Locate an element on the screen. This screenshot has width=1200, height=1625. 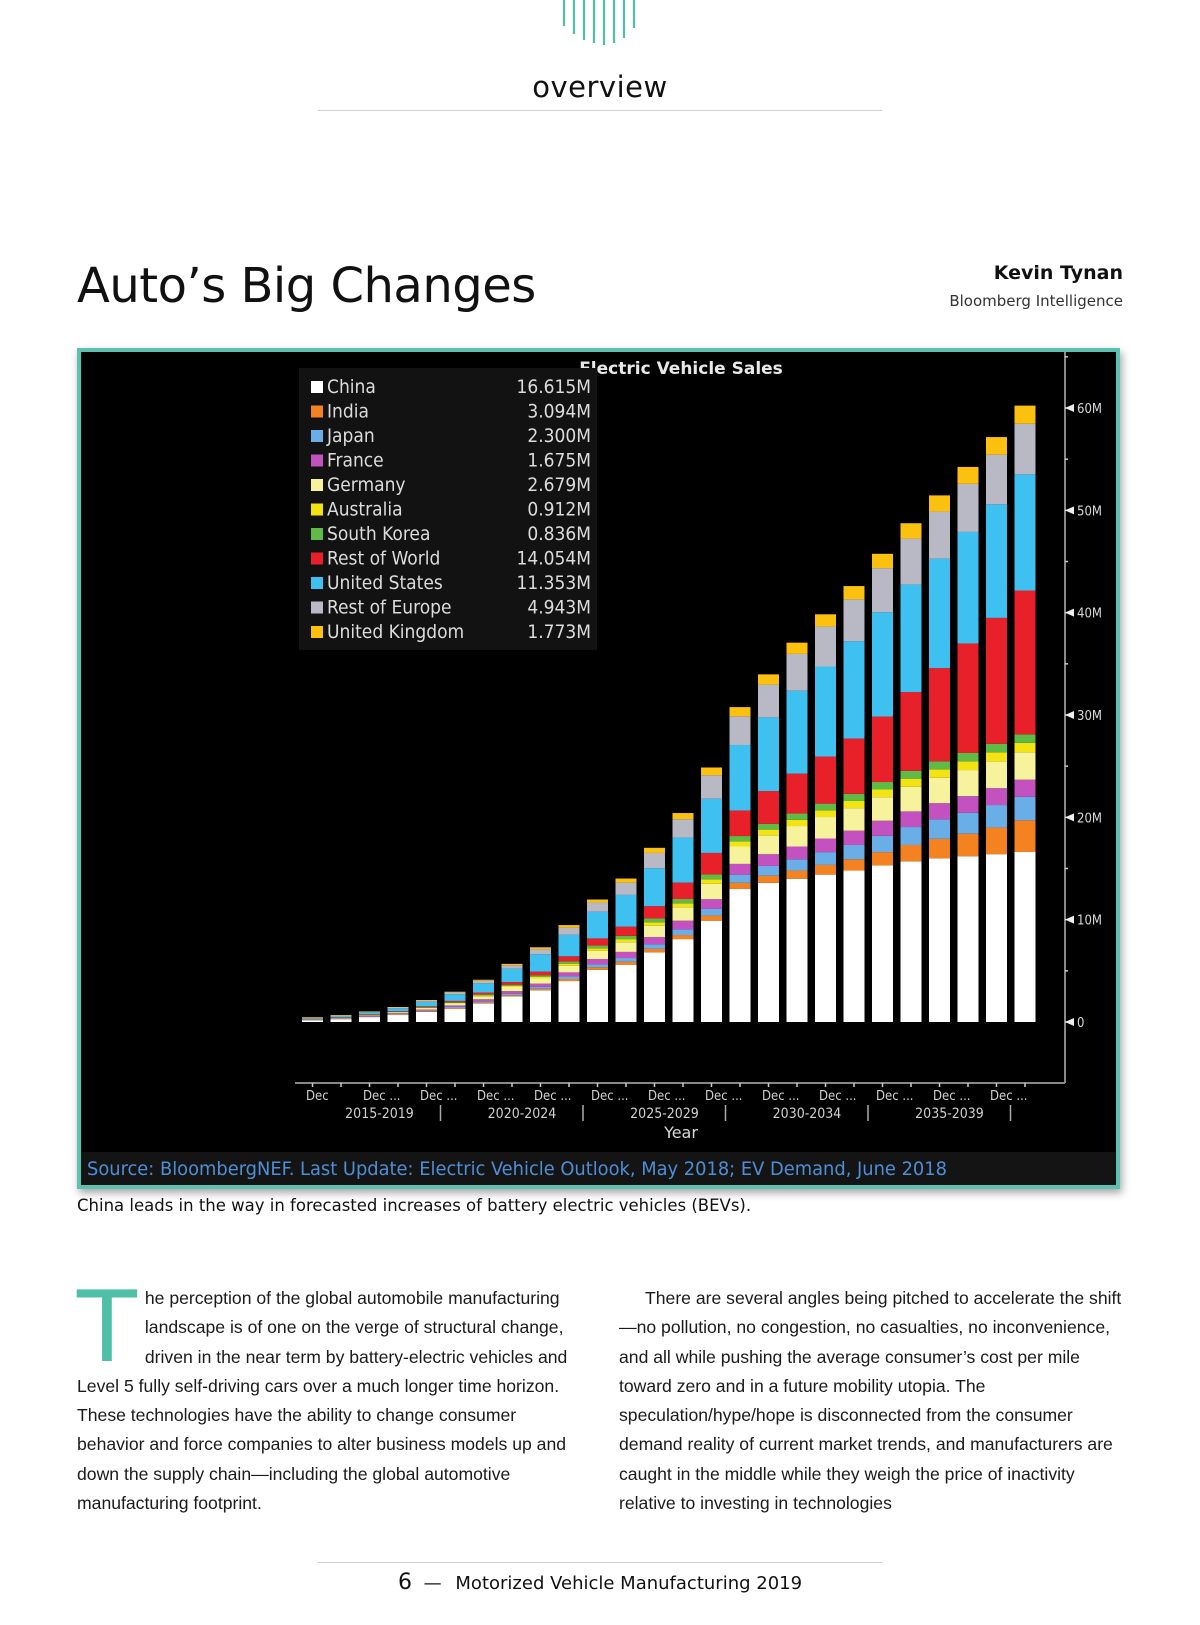
bar-segment-france-2030 is located at coordinates (740, 869).